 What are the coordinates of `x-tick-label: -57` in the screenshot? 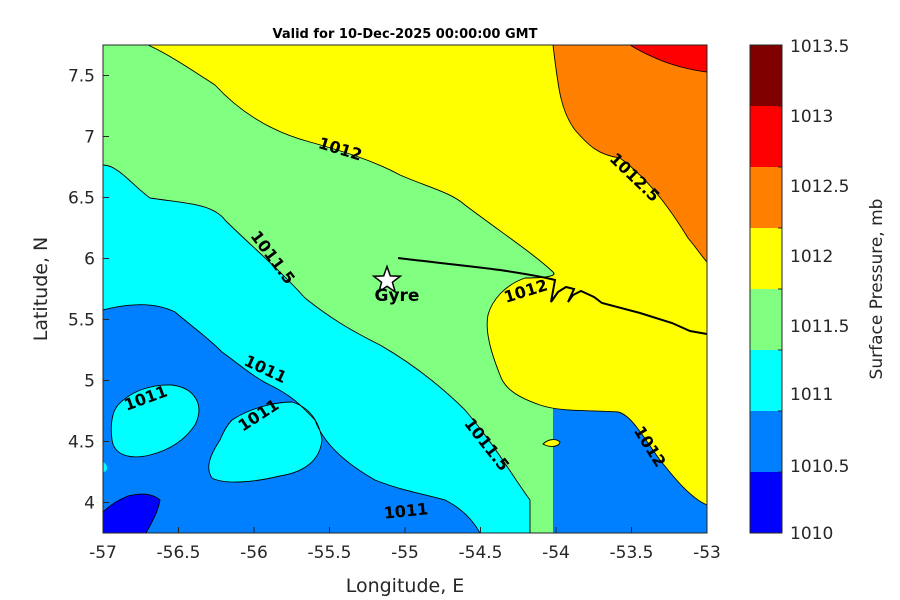 It's located at (103, 553).